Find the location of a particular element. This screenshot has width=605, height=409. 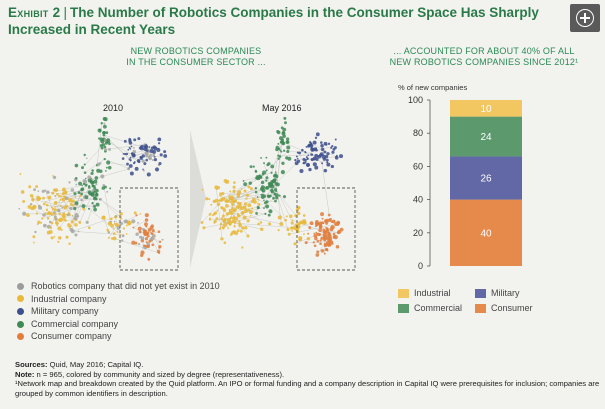

legend-dot-military is located at coordinates (20, 311).